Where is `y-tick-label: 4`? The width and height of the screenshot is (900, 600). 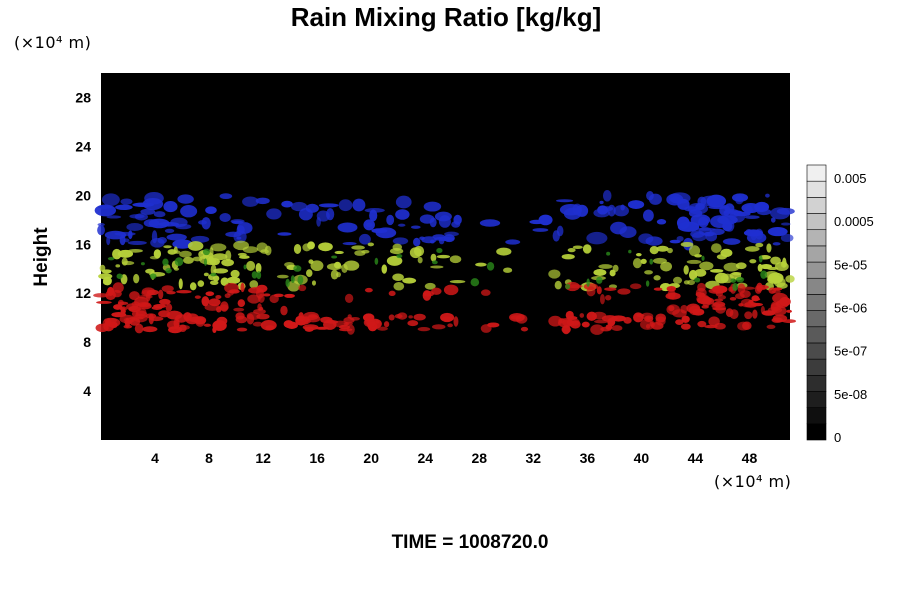
y-tick-label: 4 is located at coordinates (87, 391).